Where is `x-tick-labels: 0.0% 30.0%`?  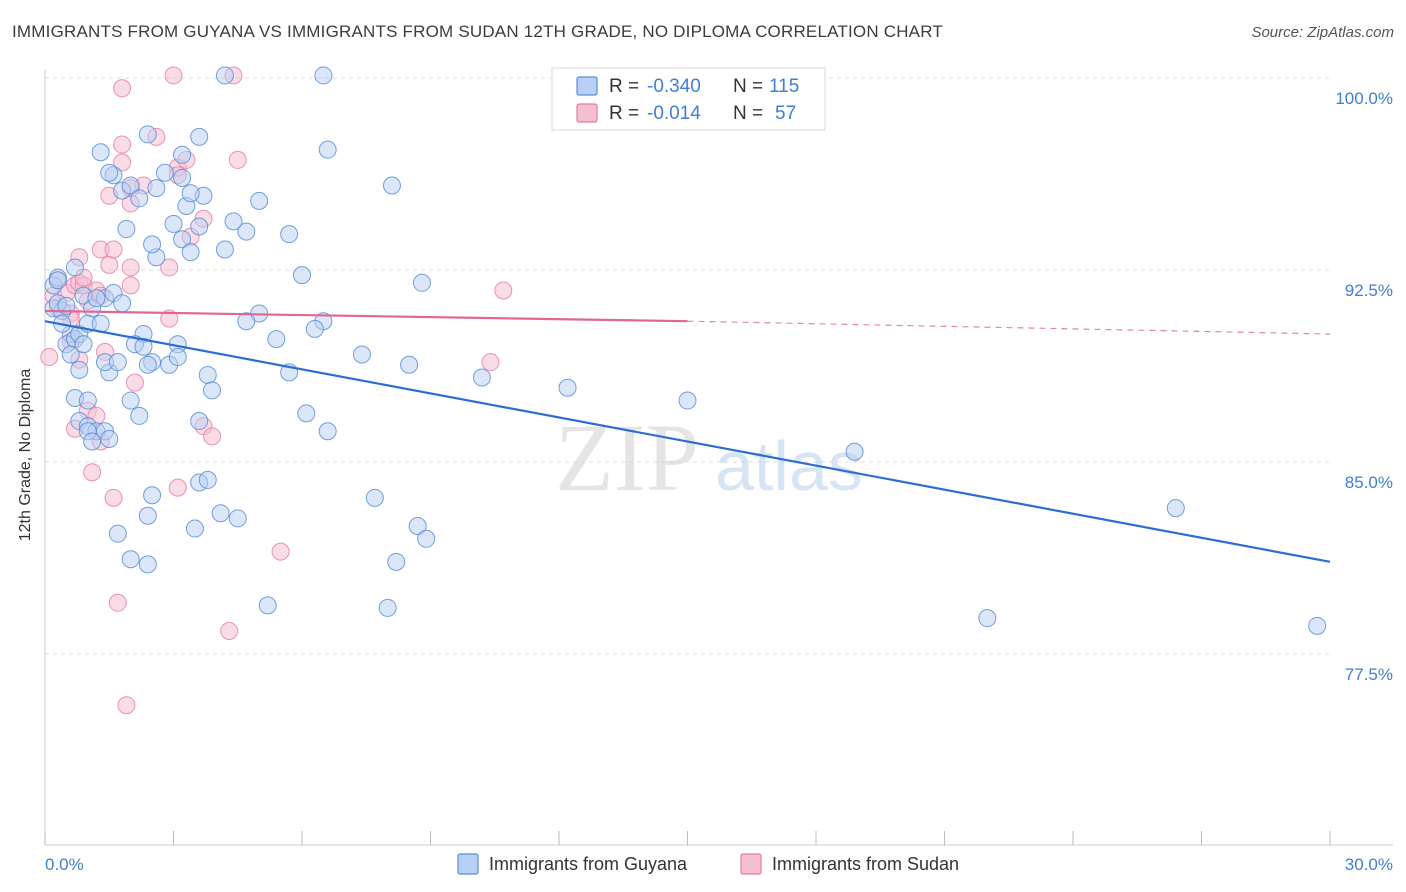
x-tick-labels: 0.0% 30.0% is located at coordinates (719, 864).